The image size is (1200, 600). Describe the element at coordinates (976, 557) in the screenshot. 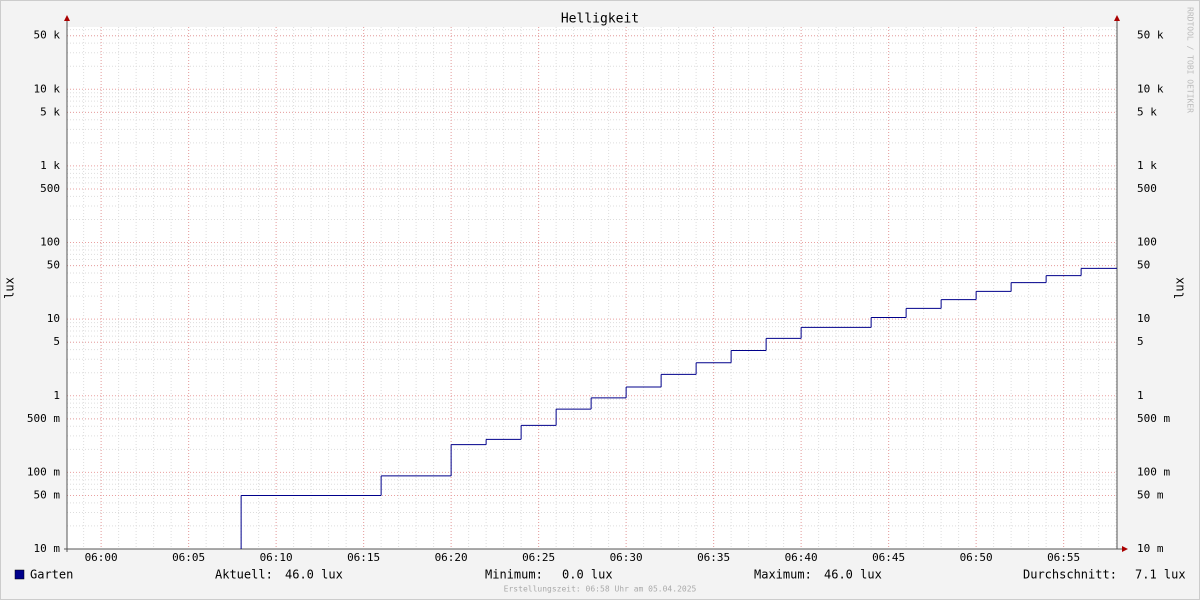

I see `x-tick-label: 06:50` at that location.